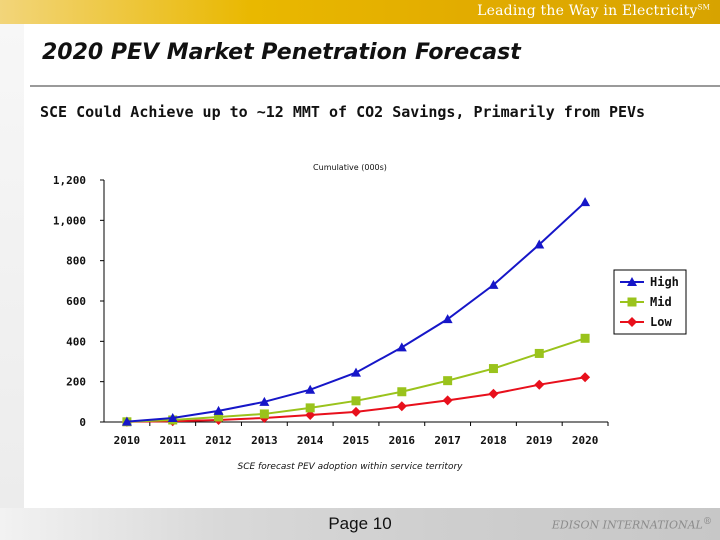 The image size is (720, 540). I want to click on legend-marker-high, so click(632, 281).